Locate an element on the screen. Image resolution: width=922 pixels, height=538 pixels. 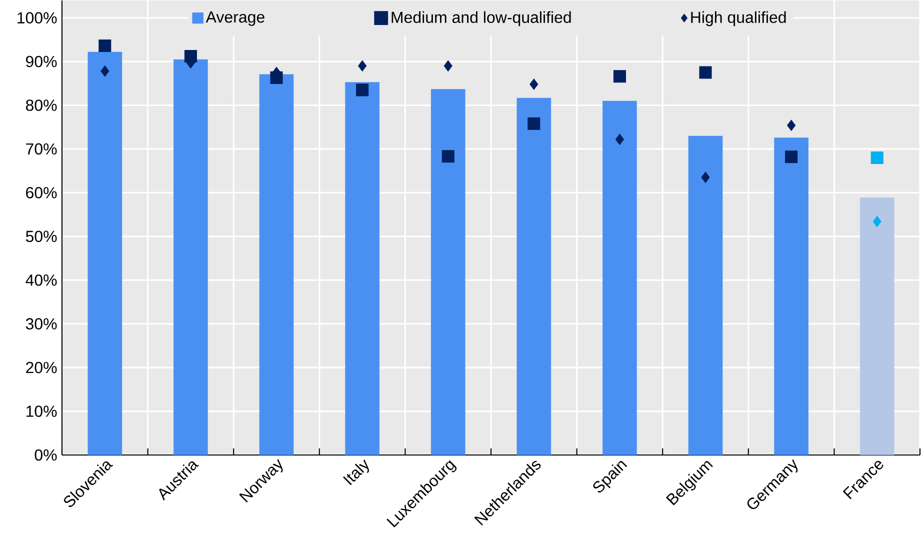
y-tick-label: 100% is located at coordinates (37, 18).